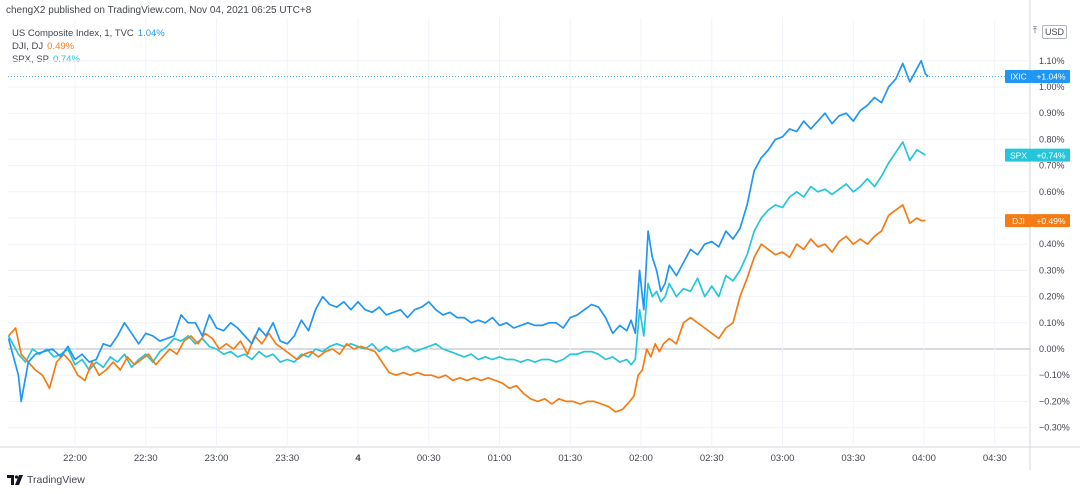 The height and width of the screenshot is (494, 1080). Describe the element at coordinates (853, 458) in the screenshot. I see `x-tick-label: 03:30` at that location.